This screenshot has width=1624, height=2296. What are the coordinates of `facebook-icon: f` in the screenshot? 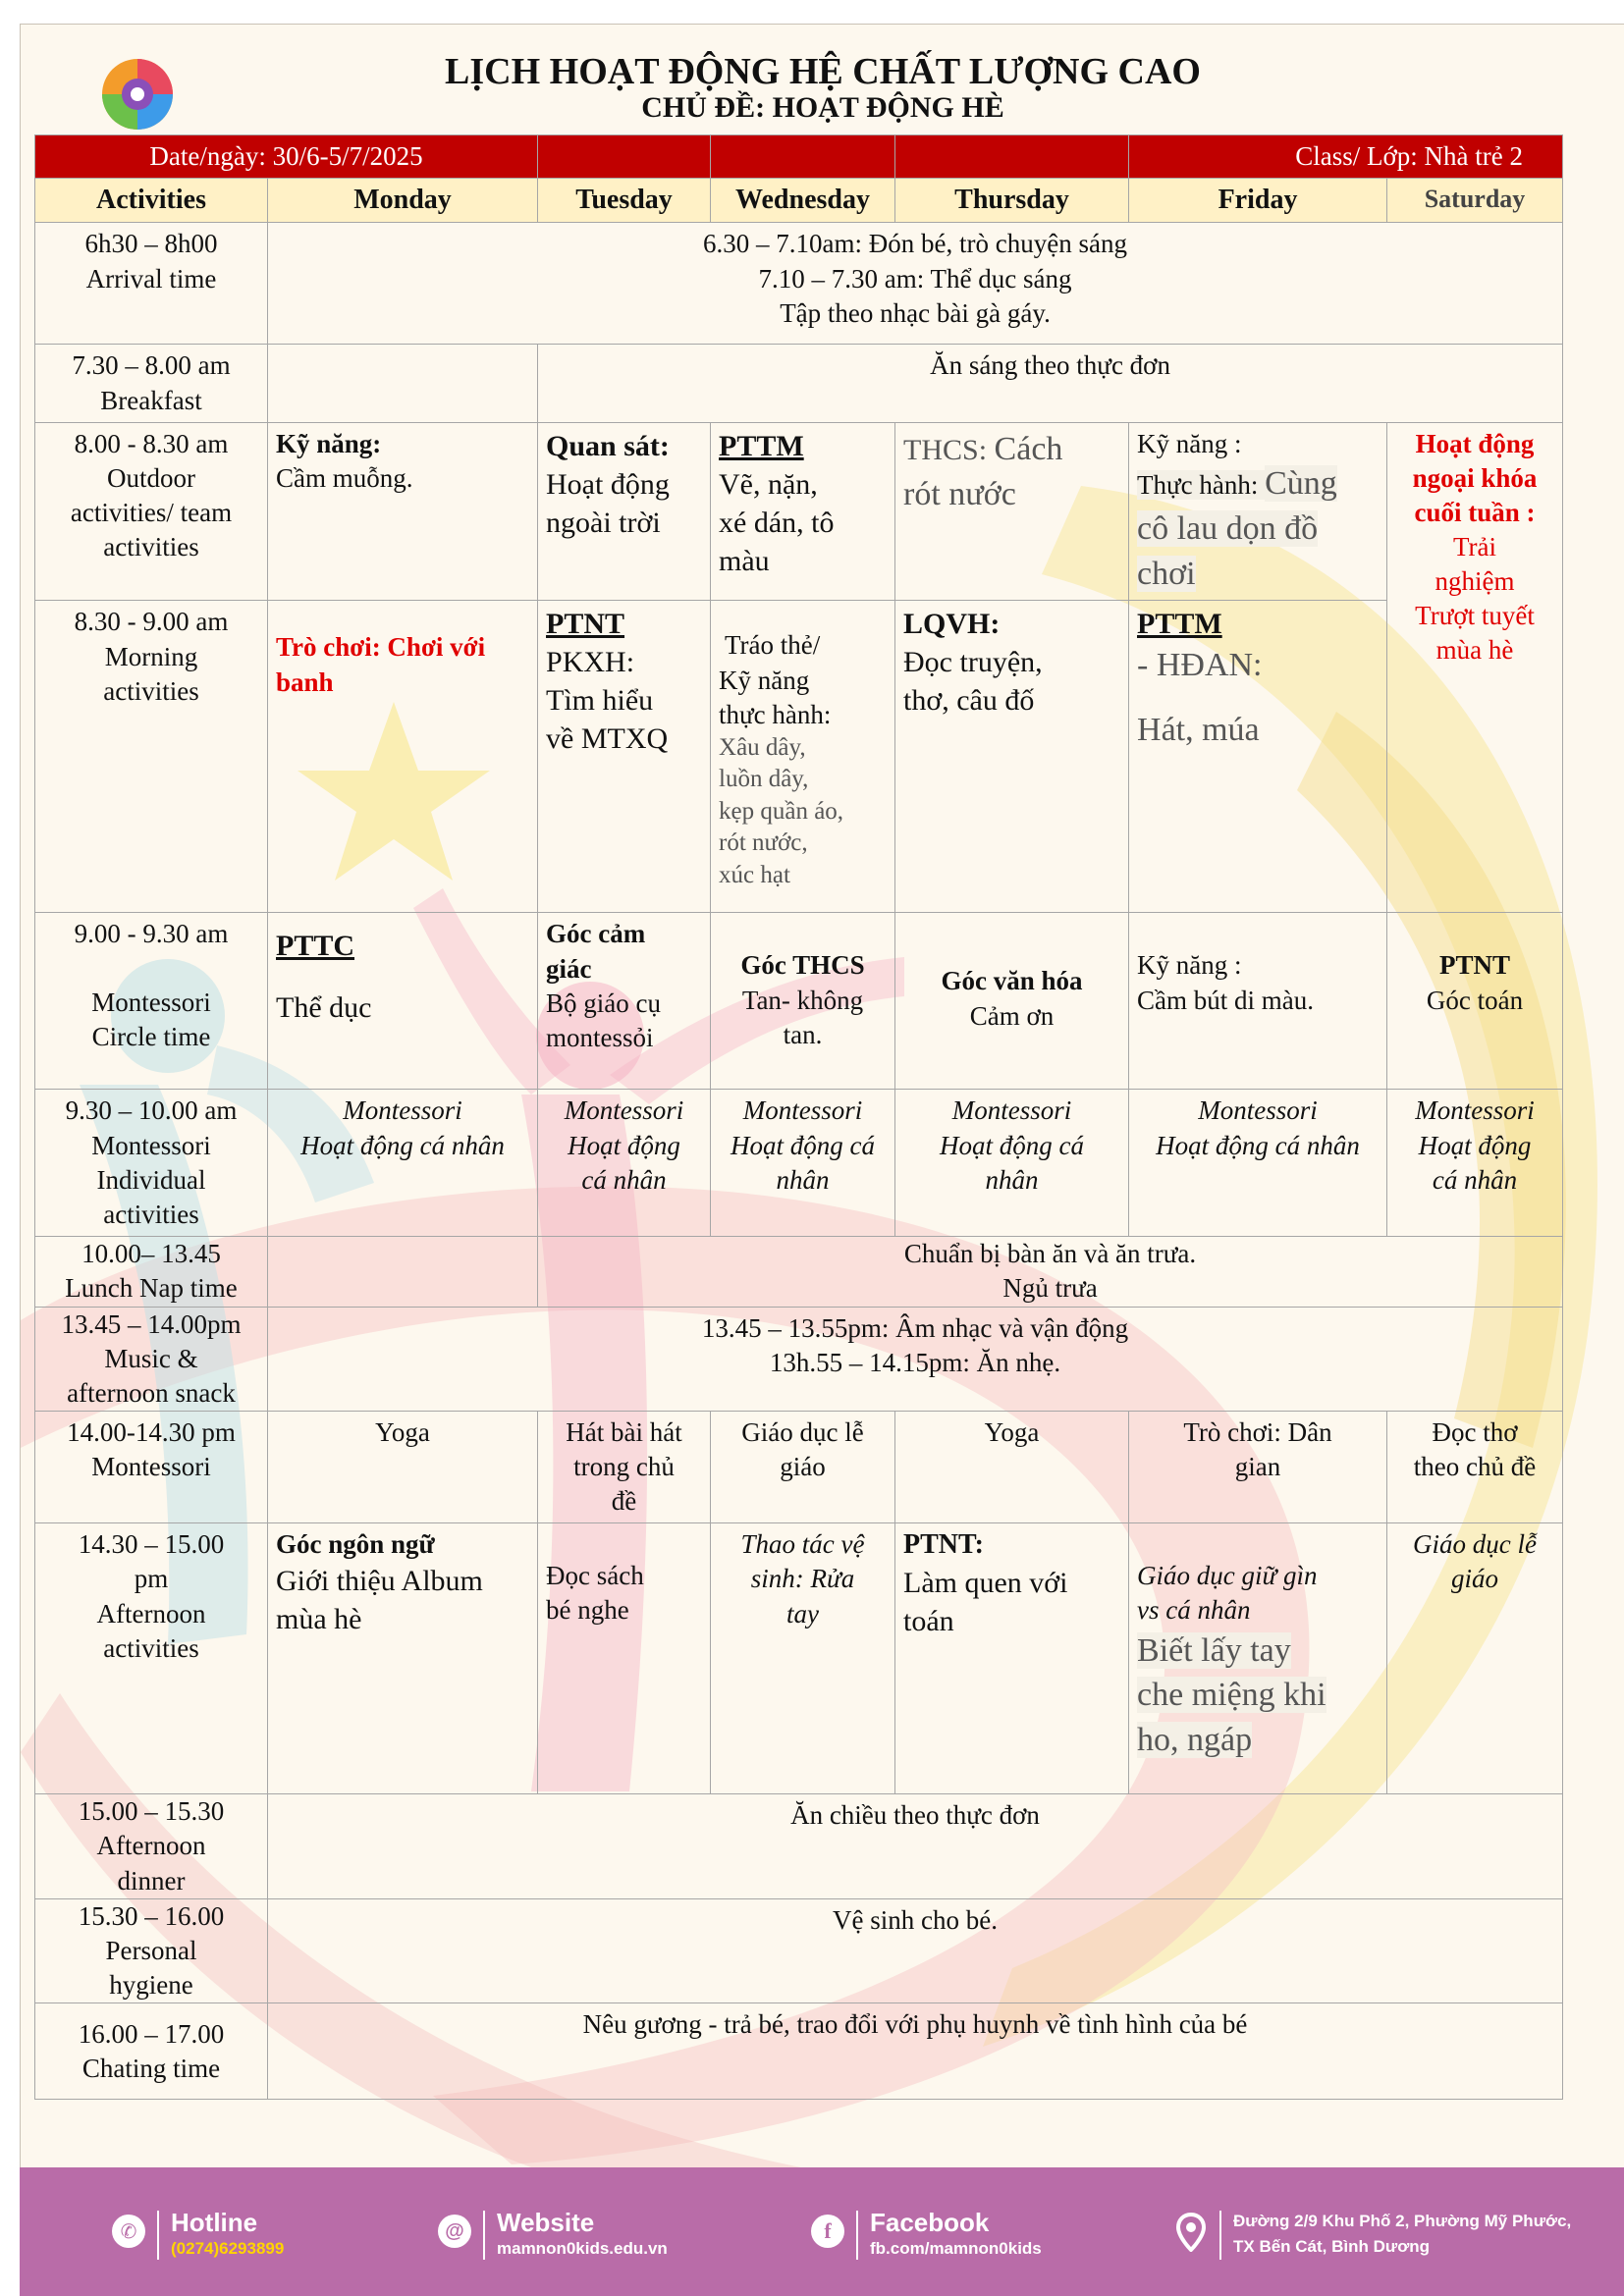 It's located at (827, 2231).